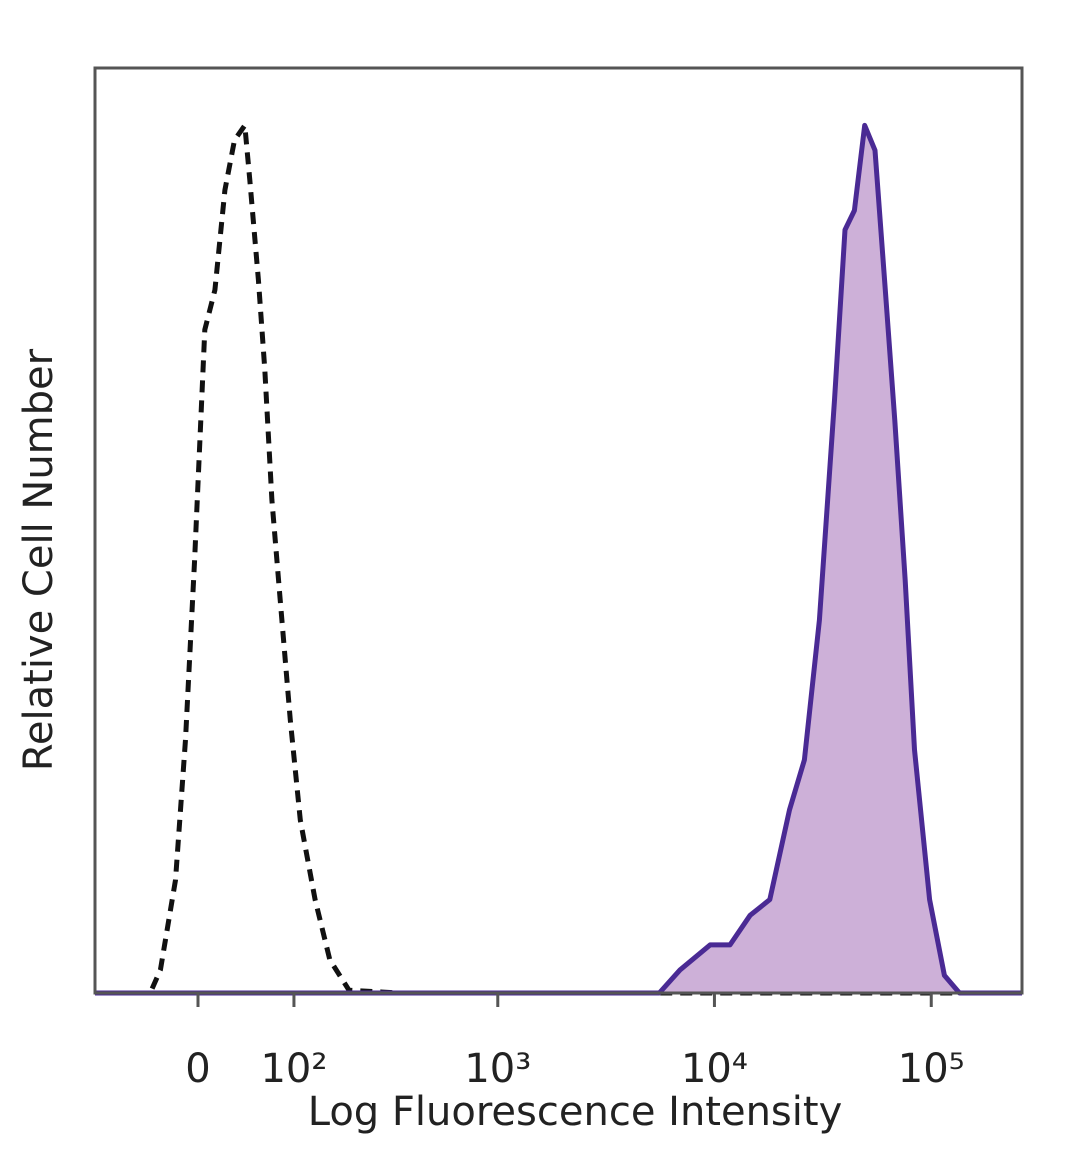 The width and height of the screenshot is (1080, 1173). What do you see at coordinates (931, 1069) in the screenshot?
I see `x-tick-label: 10⁵` at bounding box center [931, 1069].